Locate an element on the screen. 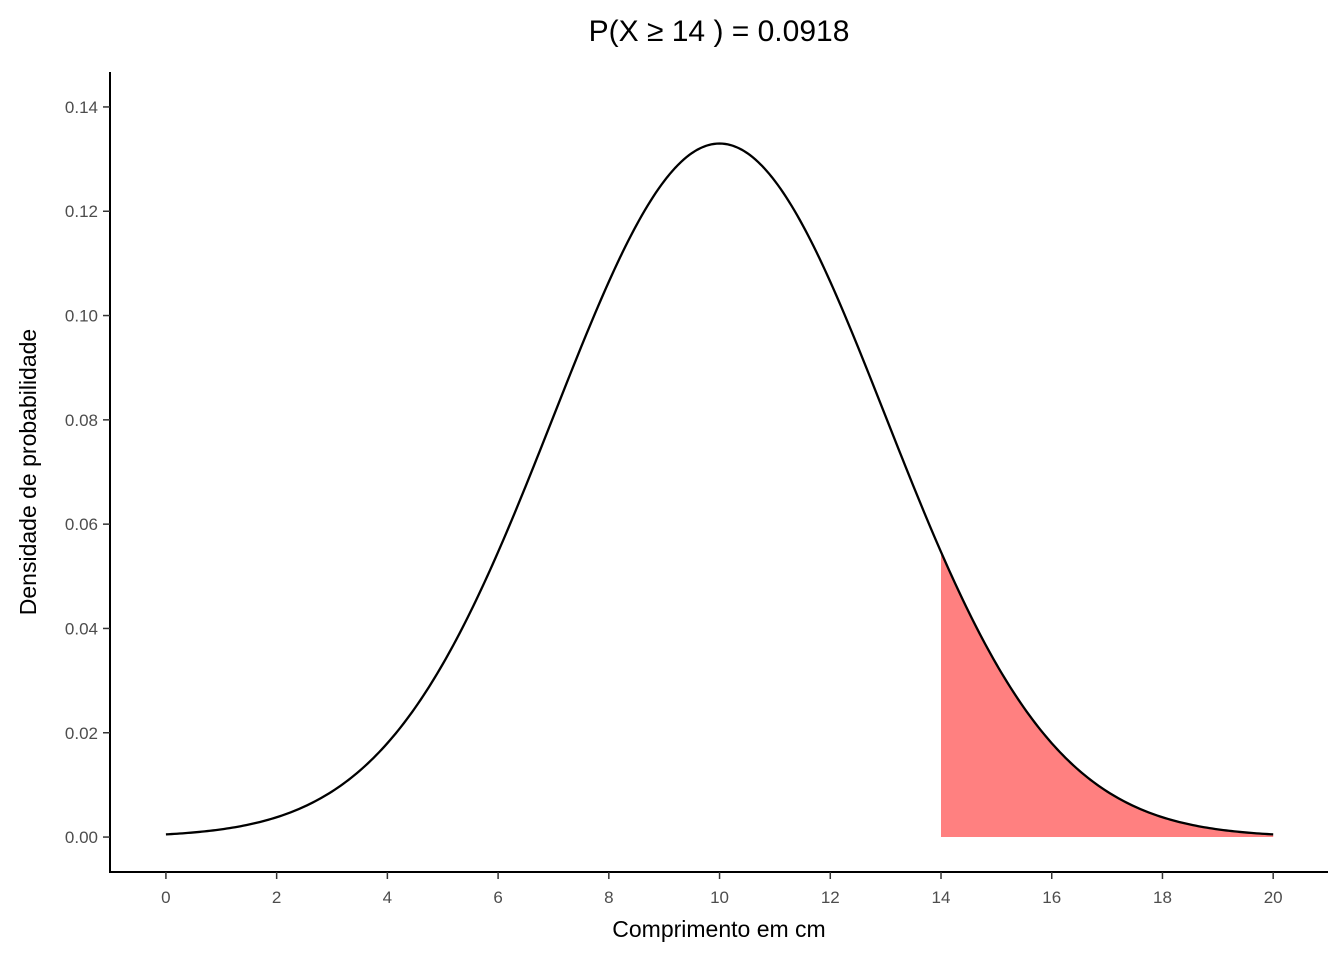 The image size is (1344, 960). x-tick-label: 20 is located at coordinates (1273, 897).